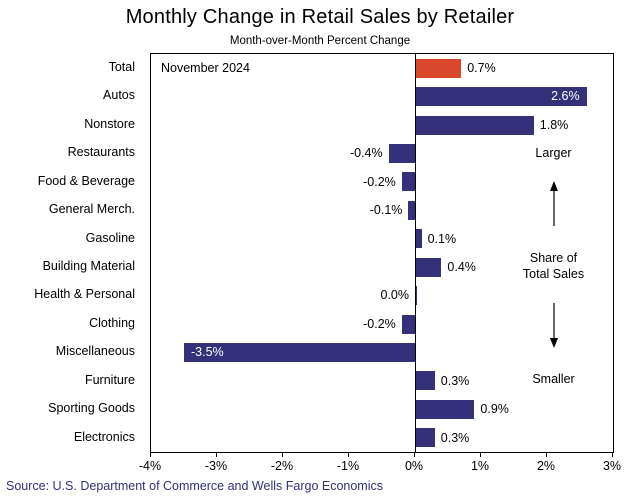 Image resolution: width=640 pixels, height=501 pixels. Describe the element at coordinates (110, 237) in the screenshot. I see `category-label-gasoline: Gasoline` at that location.